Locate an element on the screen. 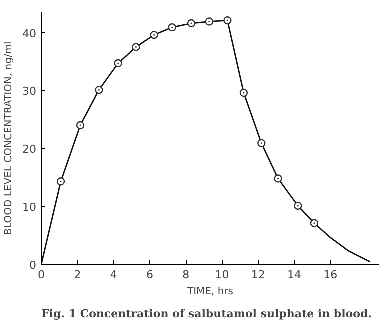 This screenshot has height=325, width=391. x-tick-label: 12 is located at coordinates (258, 275).